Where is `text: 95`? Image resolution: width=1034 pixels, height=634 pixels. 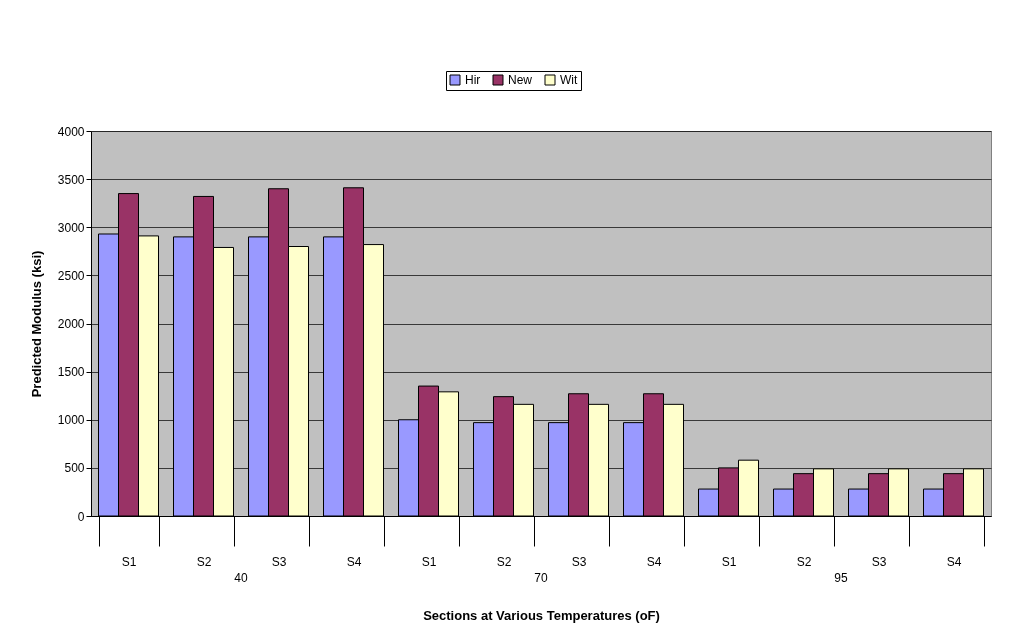 text: 95 is located at coordinates (841, 578).